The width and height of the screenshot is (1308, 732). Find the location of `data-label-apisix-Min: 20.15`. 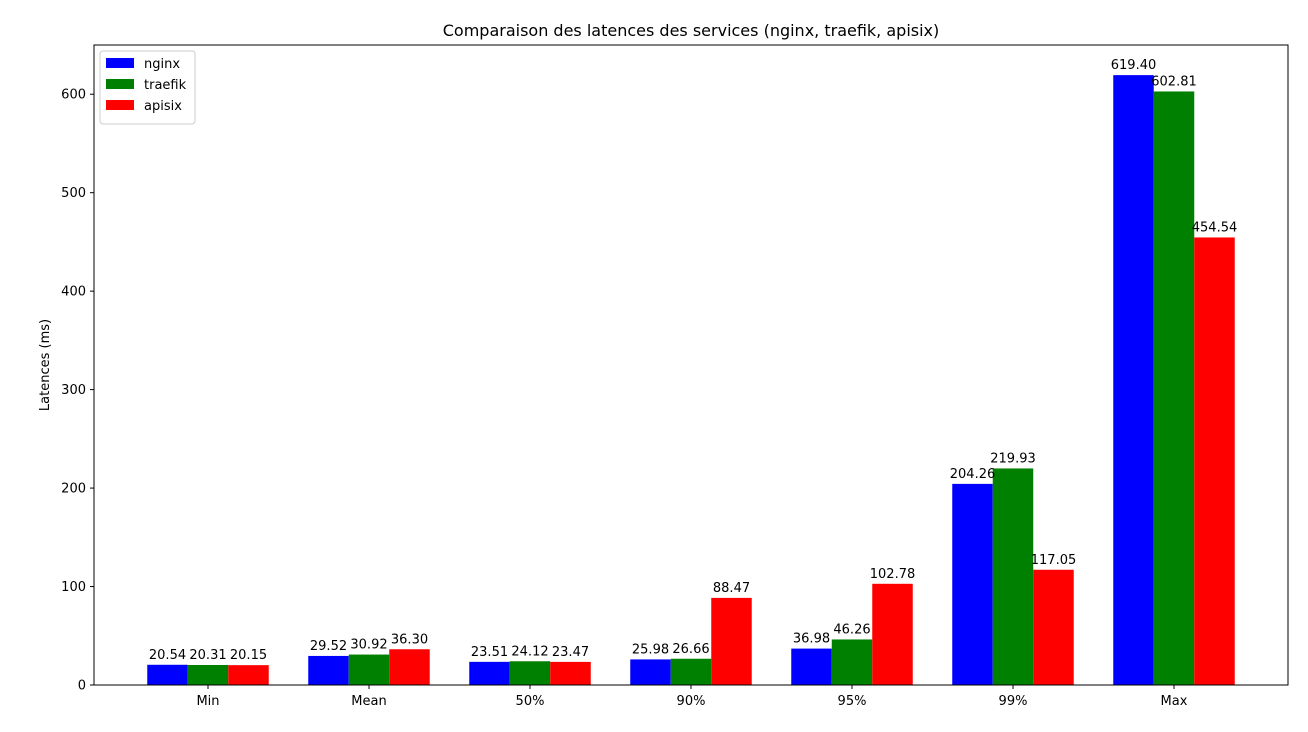

data-label-apisix-Min: 20.15 is located at coordinates (248, 655).